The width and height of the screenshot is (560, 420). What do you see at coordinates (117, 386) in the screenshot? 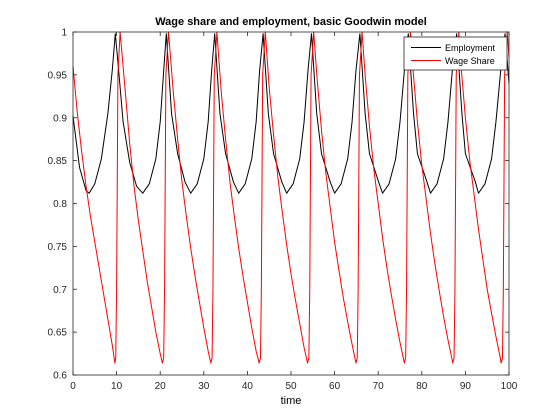
I see `x-tick-label: 10` at bounding box center [117, 386].